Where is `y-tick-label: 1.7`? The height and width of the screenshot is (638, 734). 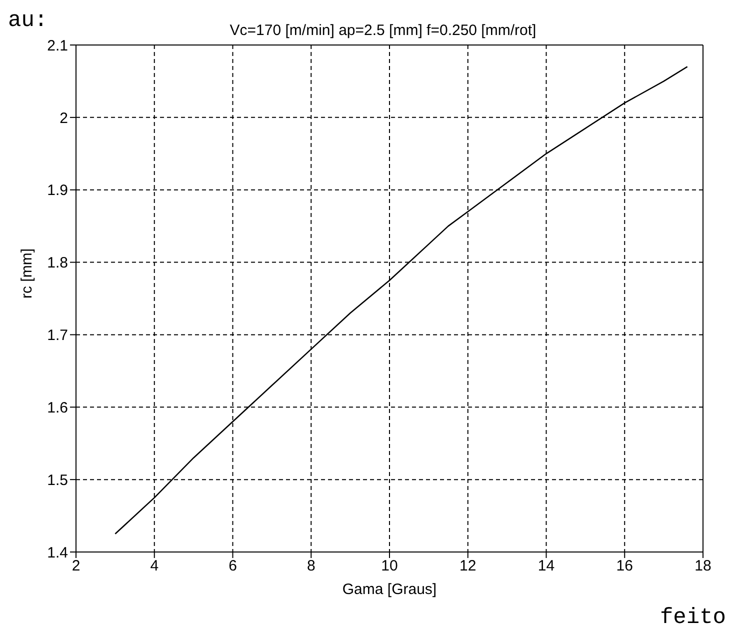 y-tick-label: 1.7 is located at coordinates (57, 335).